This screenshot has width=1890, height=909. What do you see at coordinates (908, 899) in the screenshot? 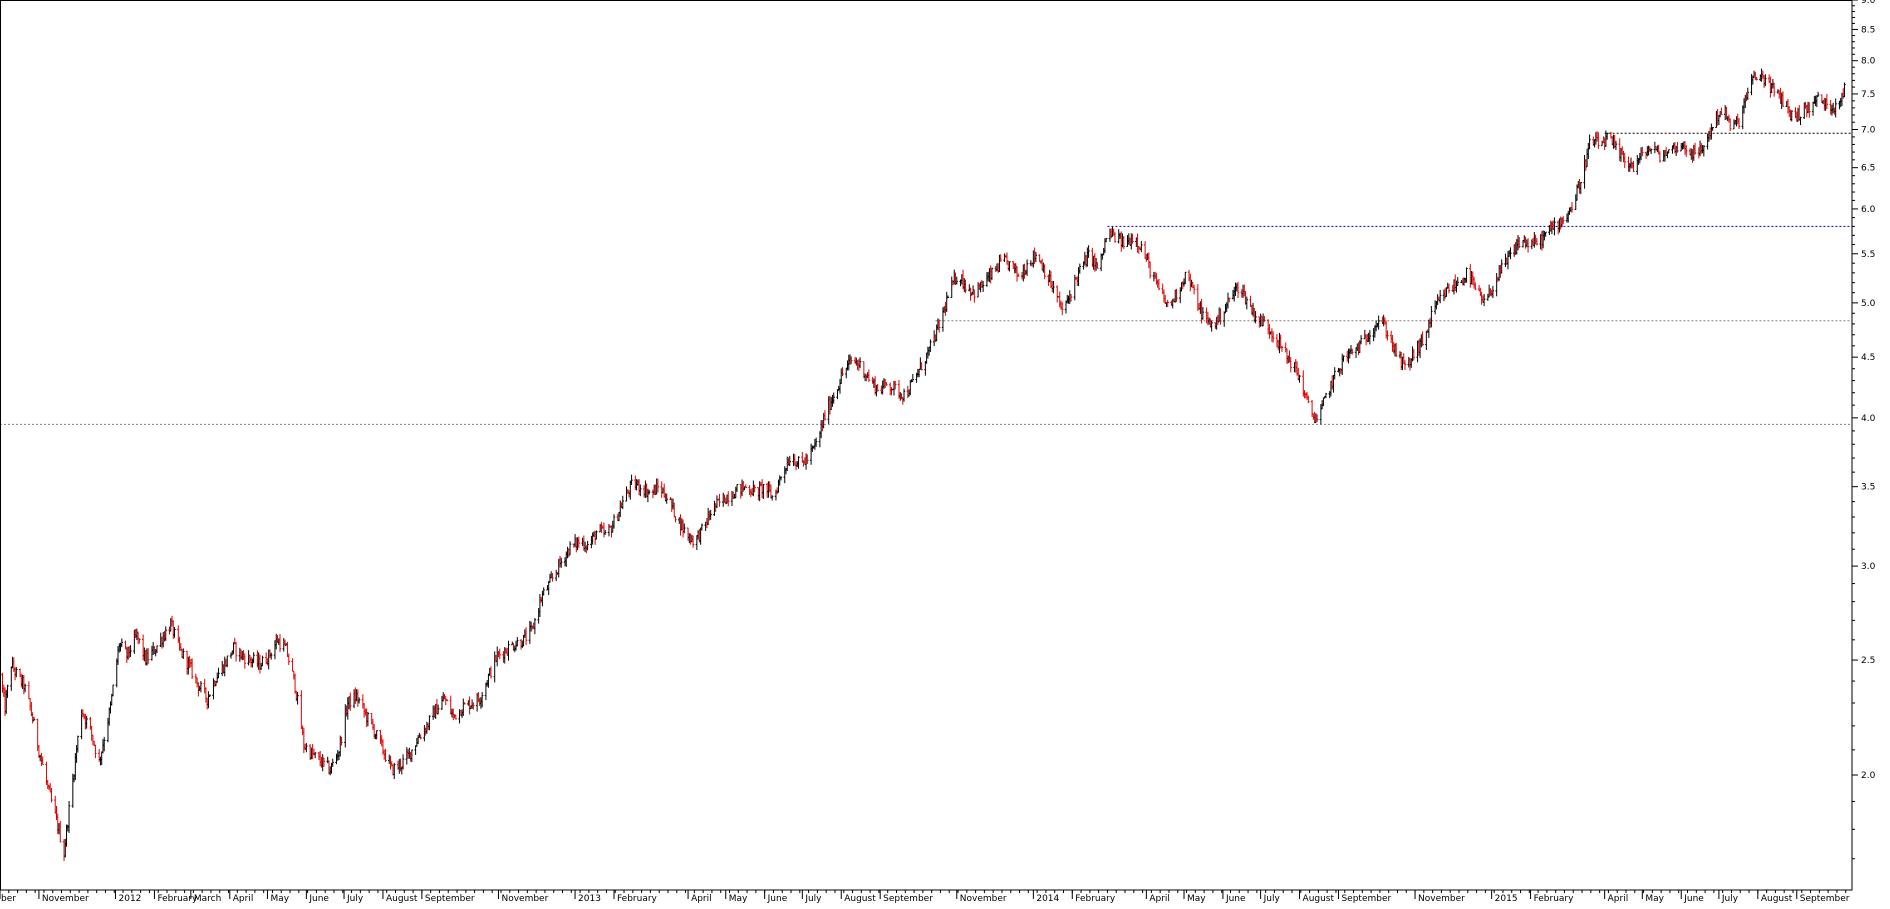
I see `x-tick-label: September` at bounding box center [908, 899].